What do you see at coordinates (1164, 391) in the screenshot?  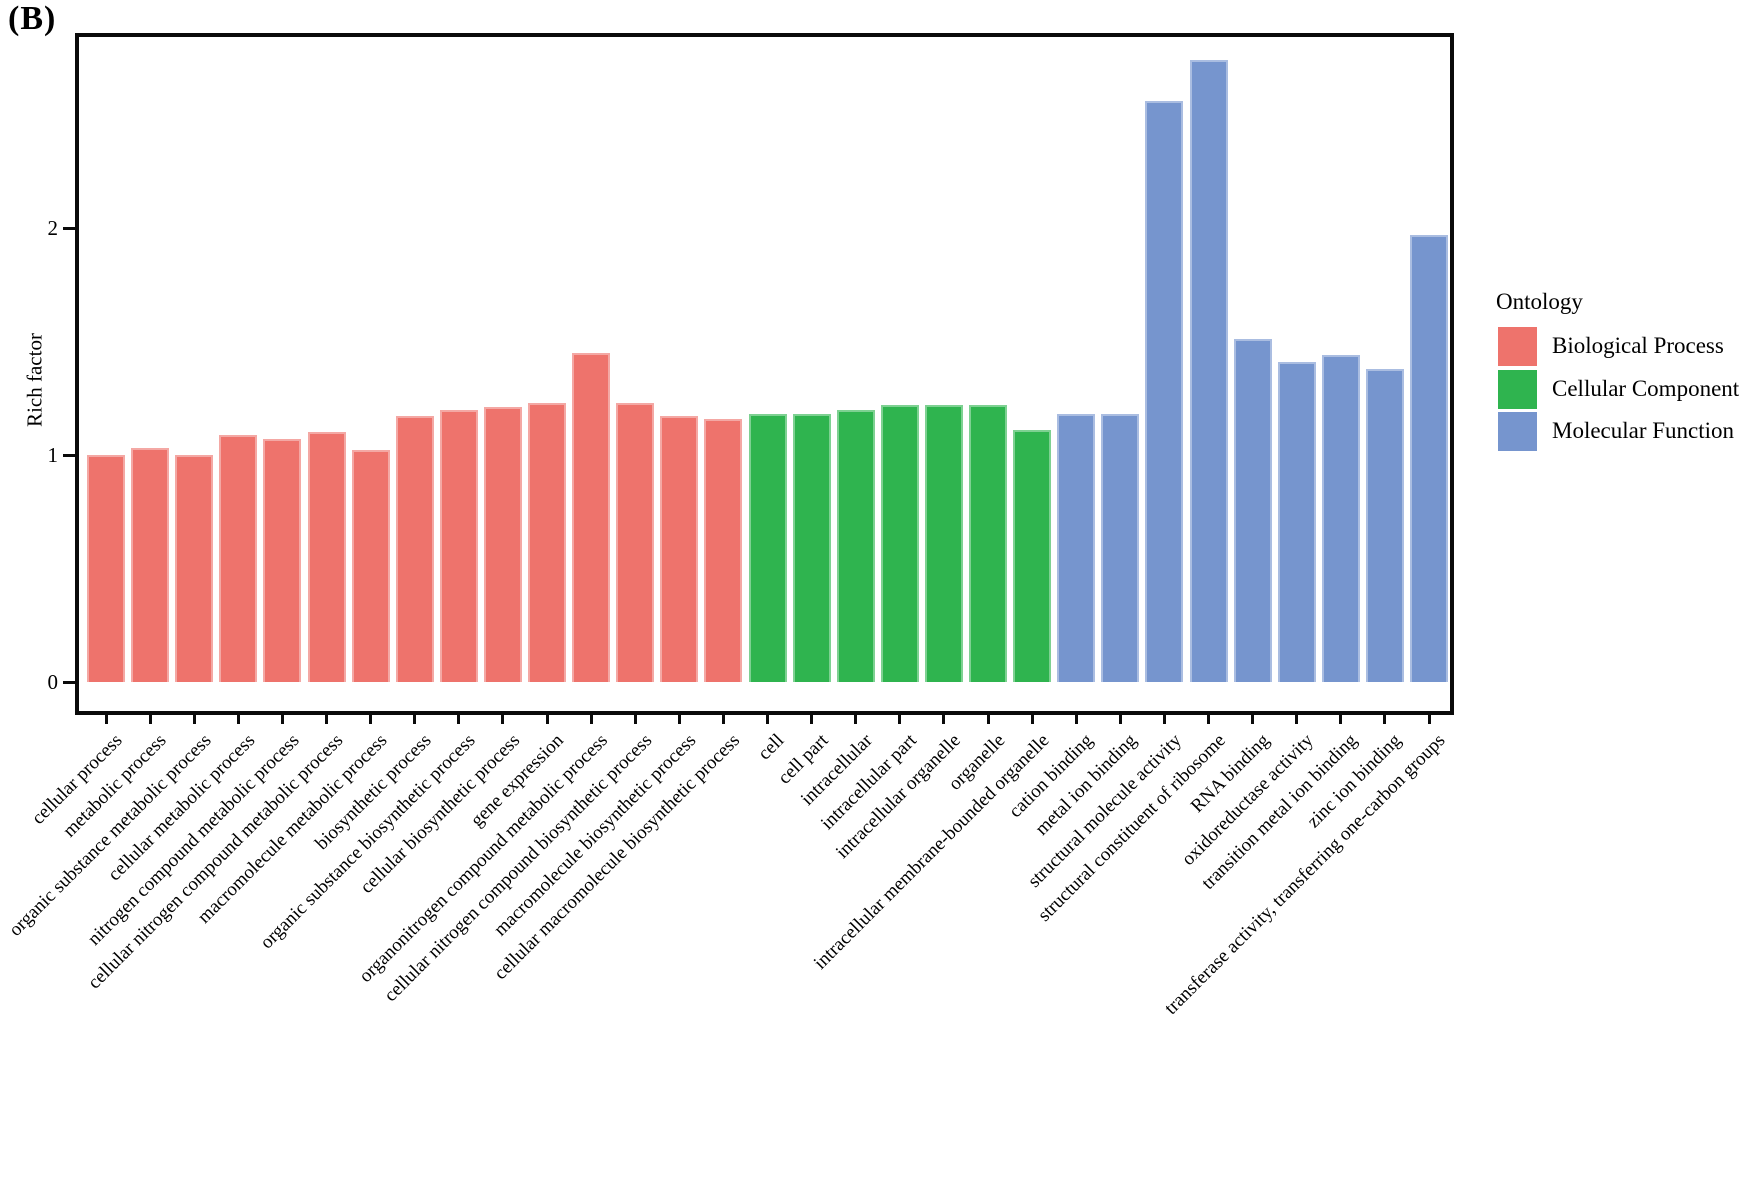 I see `bar-structural-molecule-activity` at bounding box center [1164, 391].